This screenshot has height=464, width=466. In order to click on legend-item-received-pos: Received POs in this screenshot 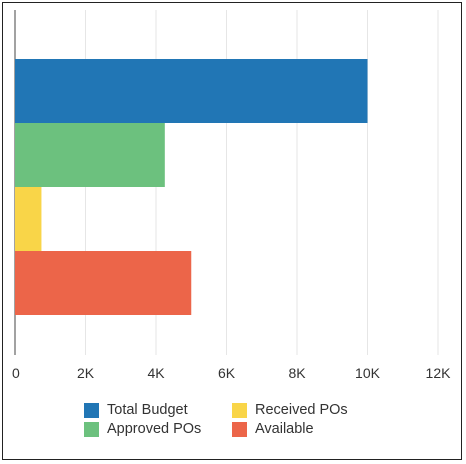, I will do `click(307, 410)`.